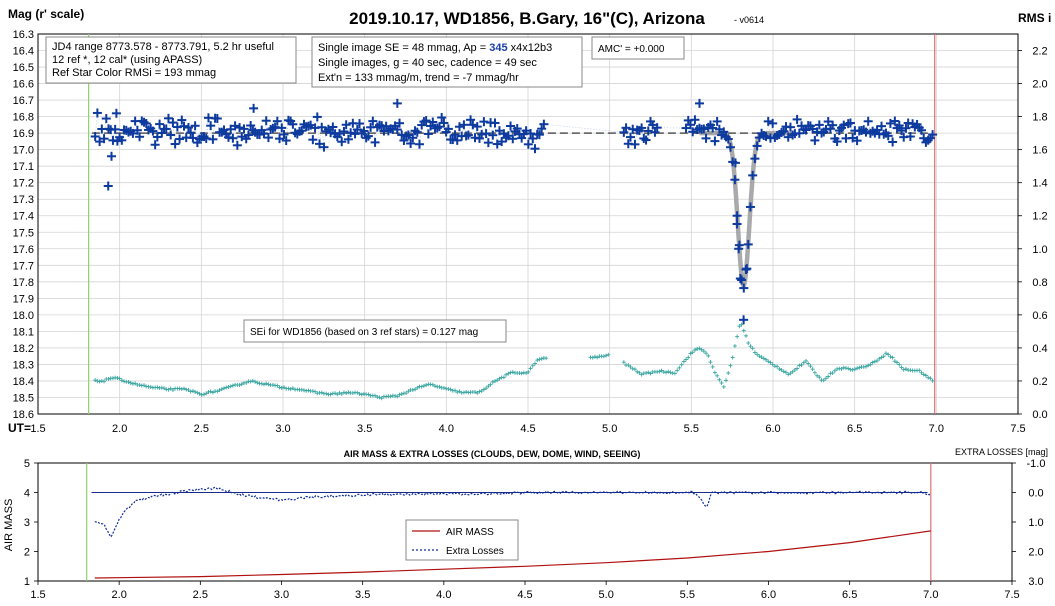  Describe the element at coordinates (19, 428) in the screenshot. I see `x-axis-label: UT=` at that location.